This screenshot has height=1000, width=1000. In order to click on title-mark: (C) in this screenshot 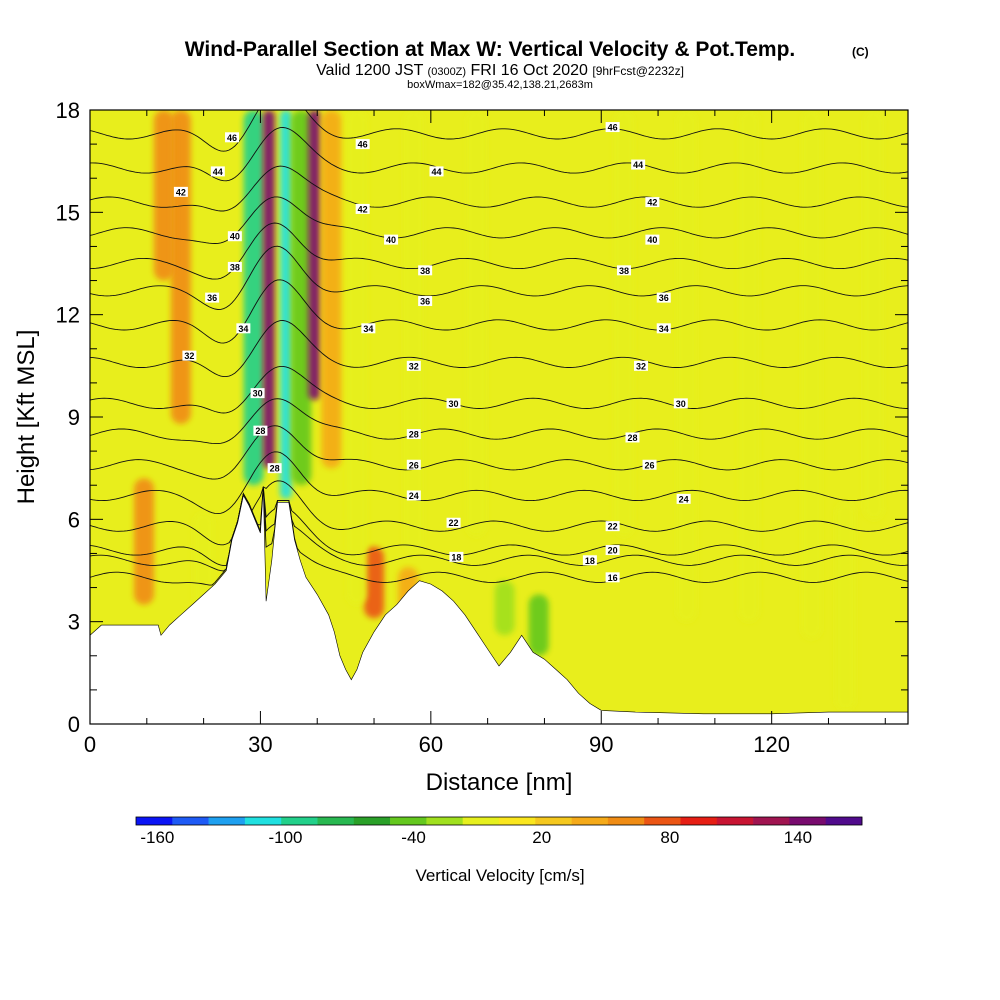, I will do `click(860, 52)`.